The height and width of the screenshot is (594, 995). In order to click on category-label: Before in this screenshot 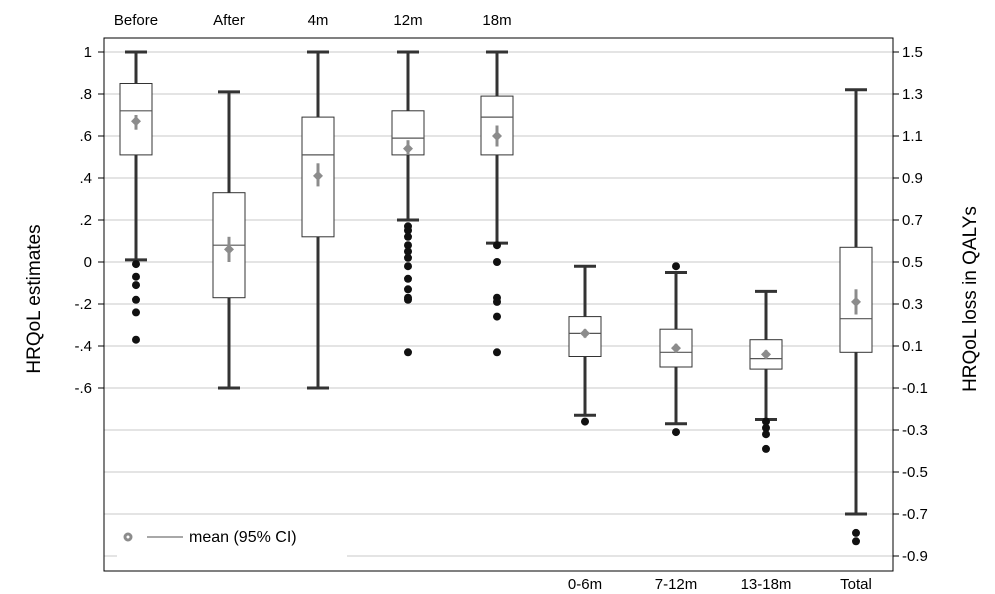, I will do `click(136, 20)`.